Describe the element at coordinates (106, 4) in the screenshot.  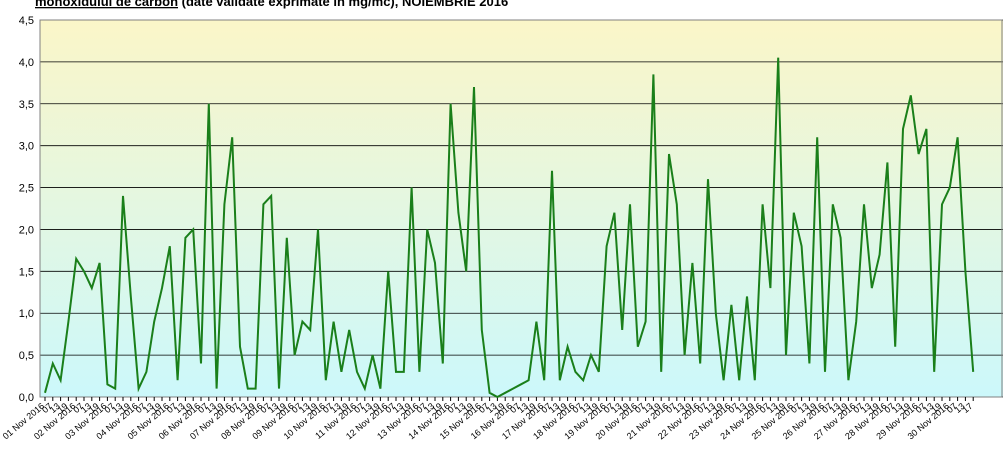
I see `title: monoxidului de carbon` at that location.